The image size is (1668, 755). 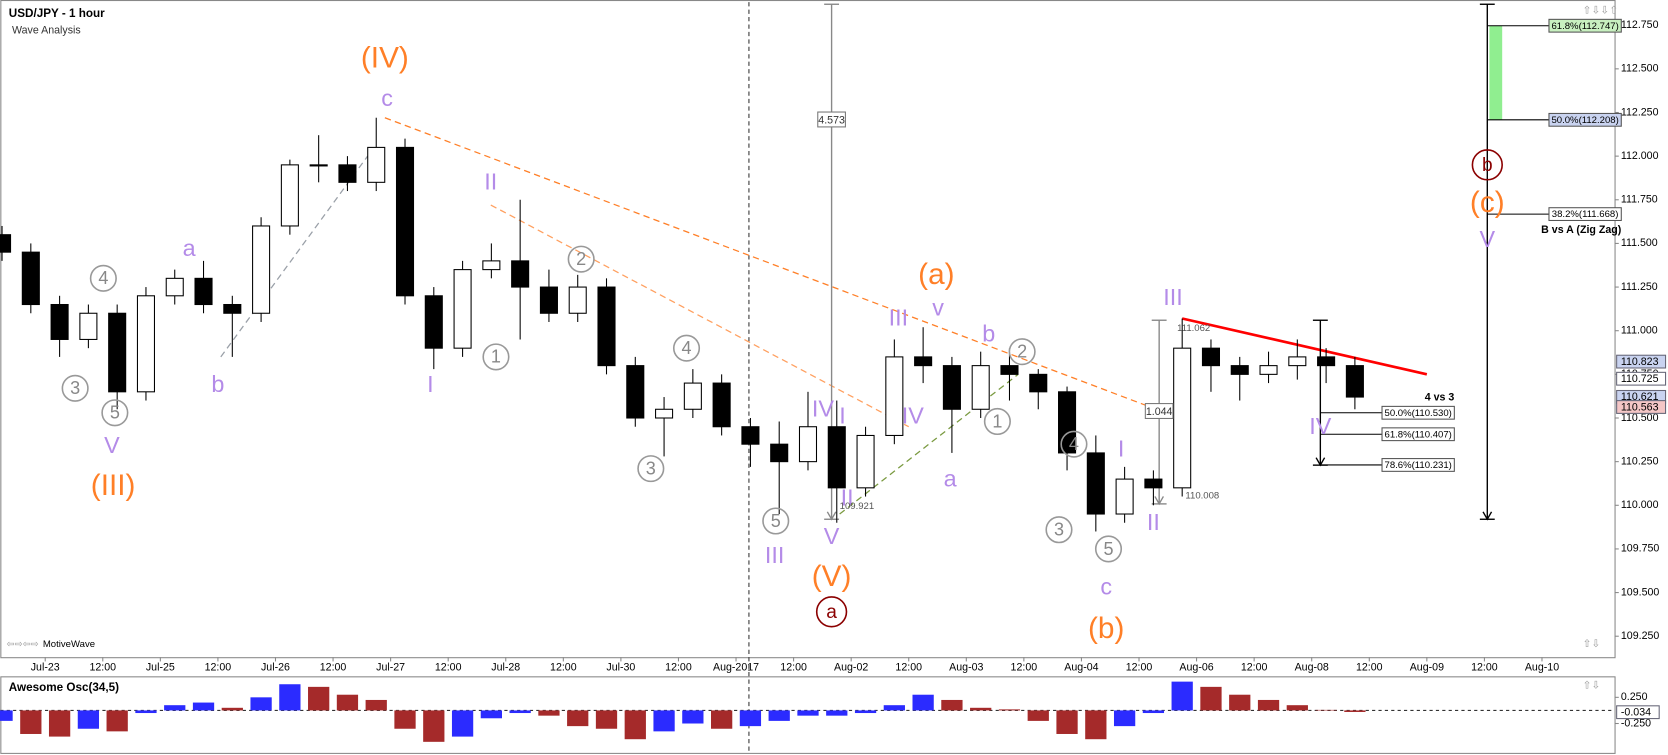 I want to click on price-tag-label: 110.621, so click(x=1640, y=397).